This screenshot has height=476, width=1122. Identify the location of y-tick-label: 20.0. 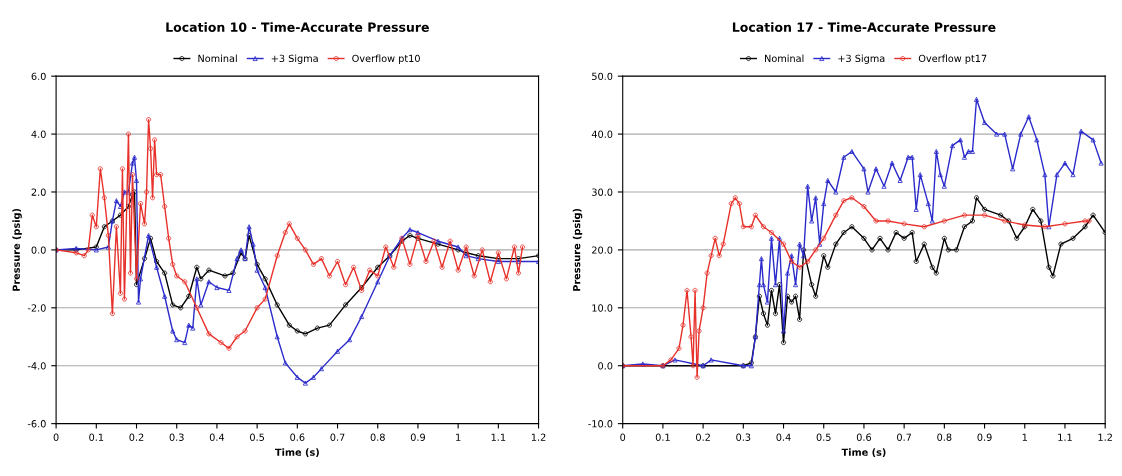
(602, 250).